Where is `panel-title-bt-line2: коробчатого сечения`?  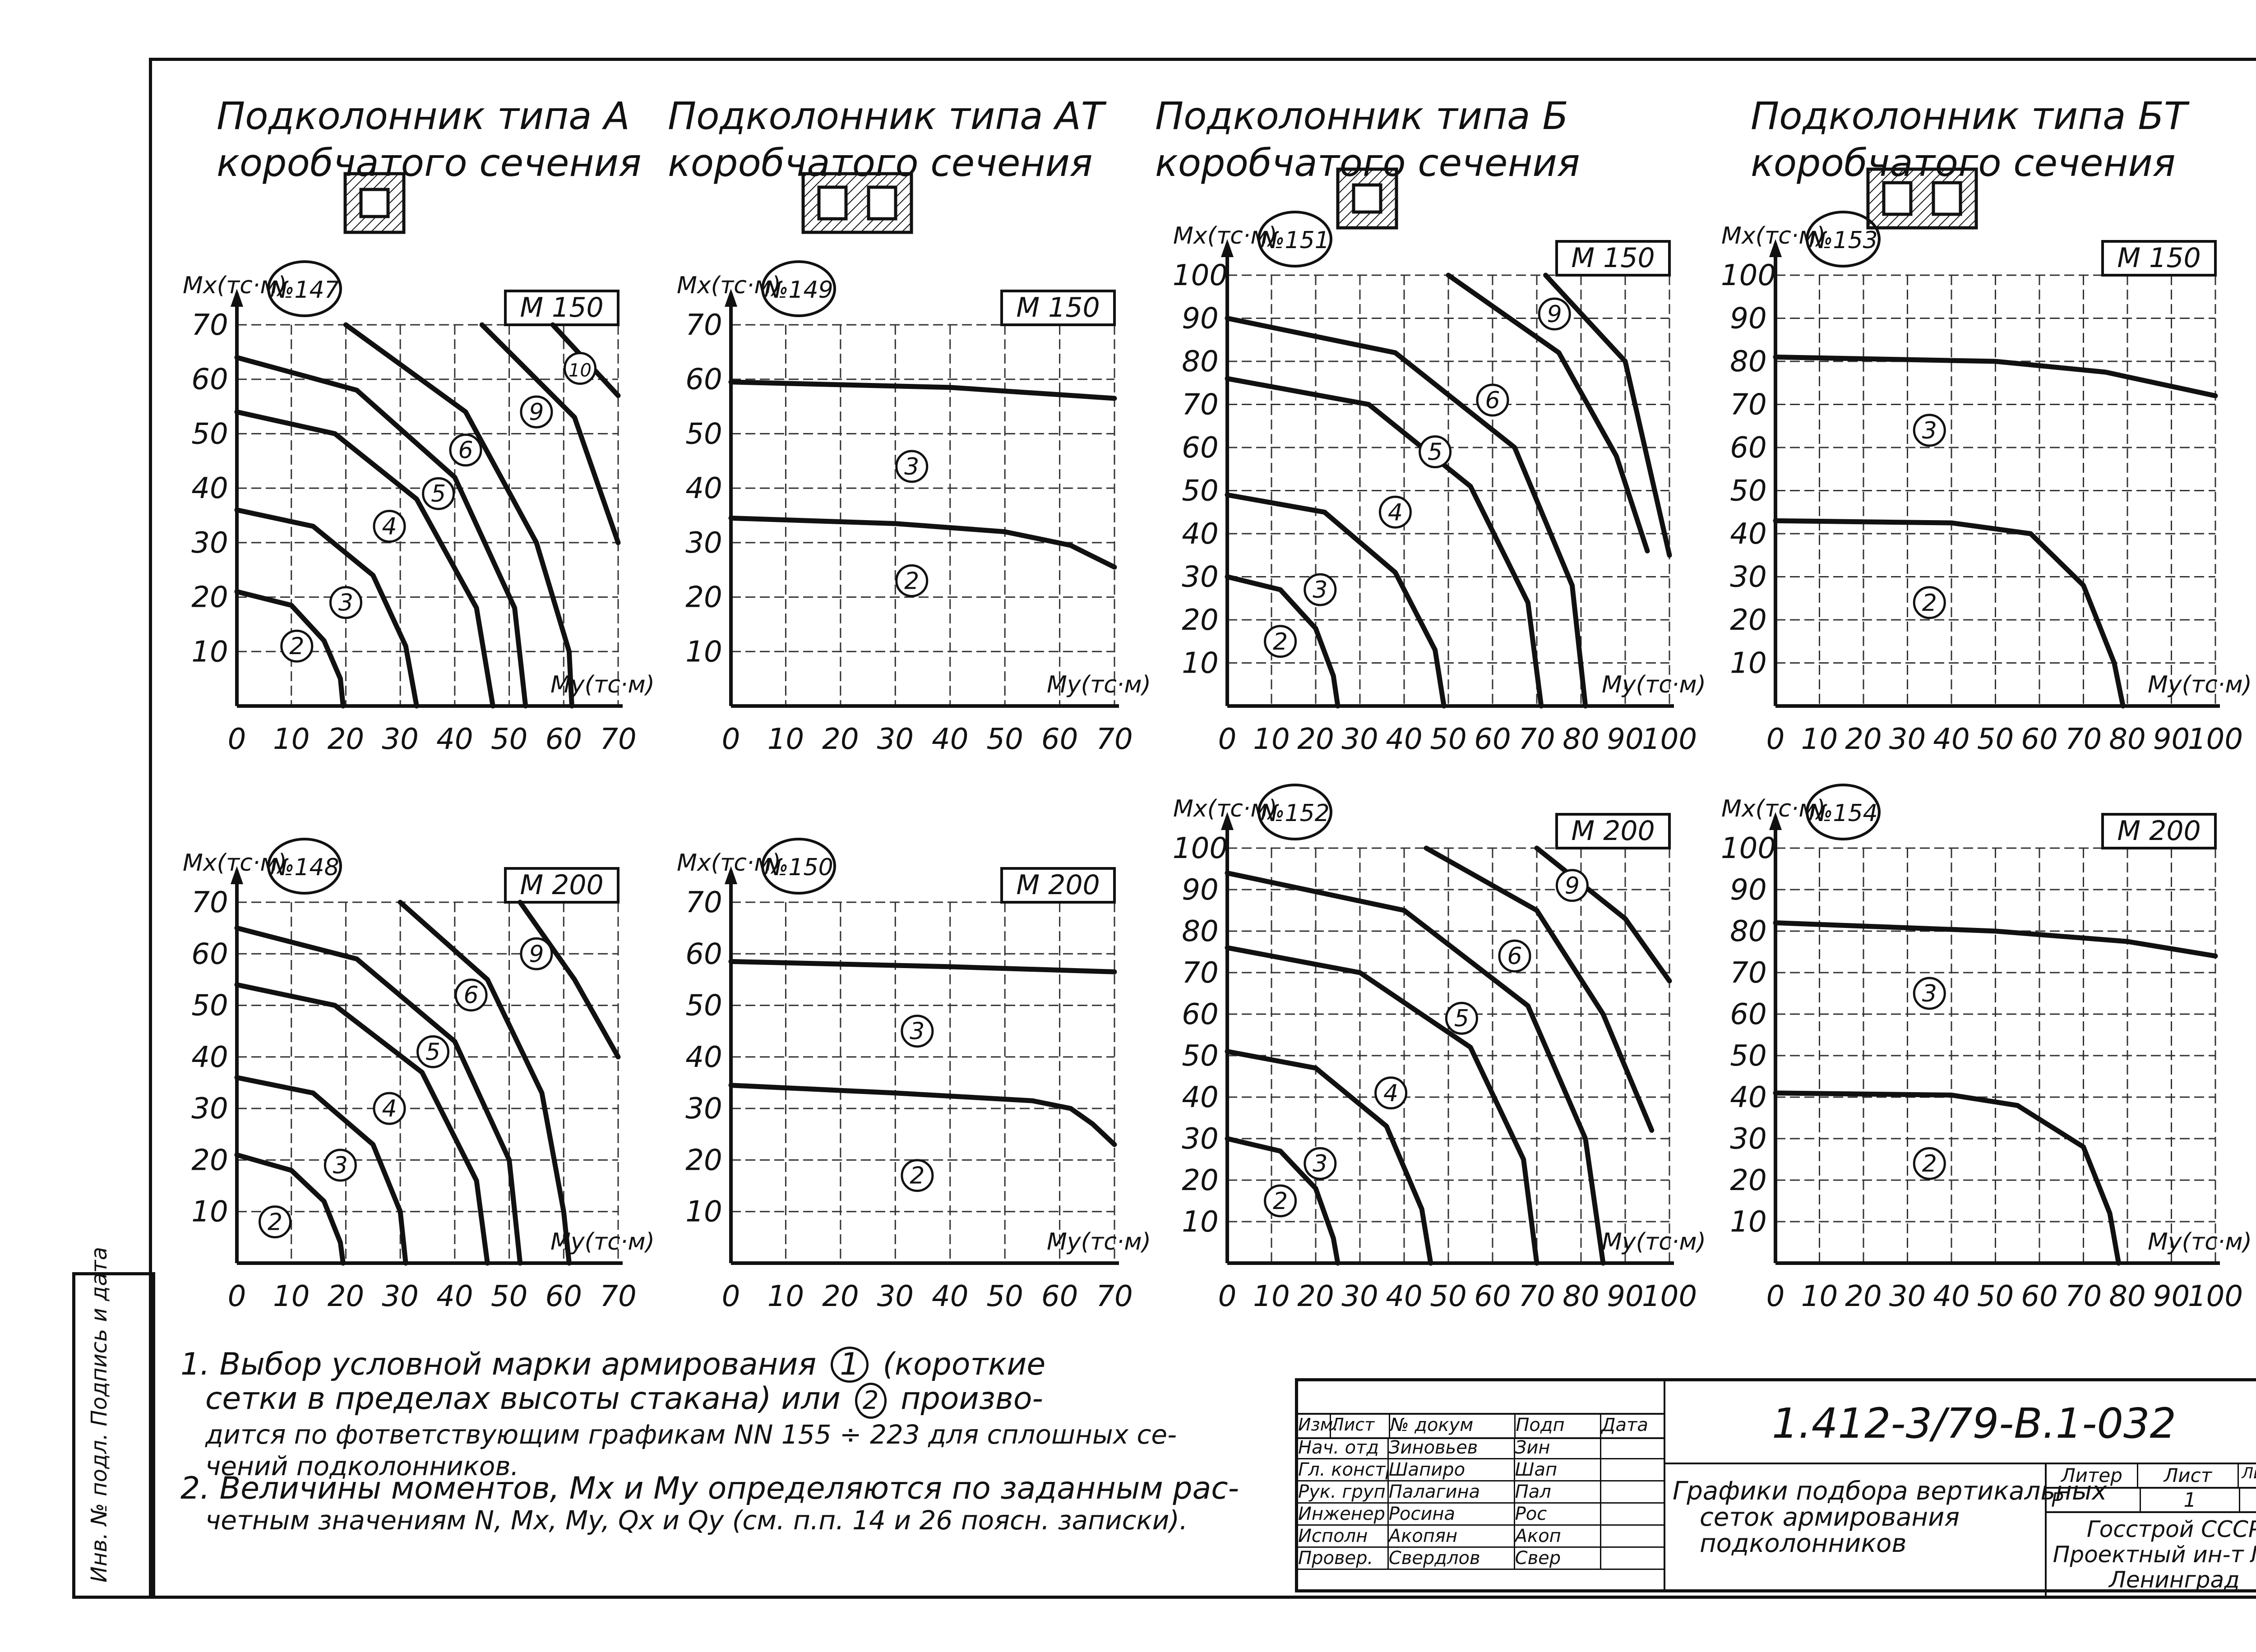 panel-title-bt-line2: коробчатого сечения is located at coordinates (1963, 163).